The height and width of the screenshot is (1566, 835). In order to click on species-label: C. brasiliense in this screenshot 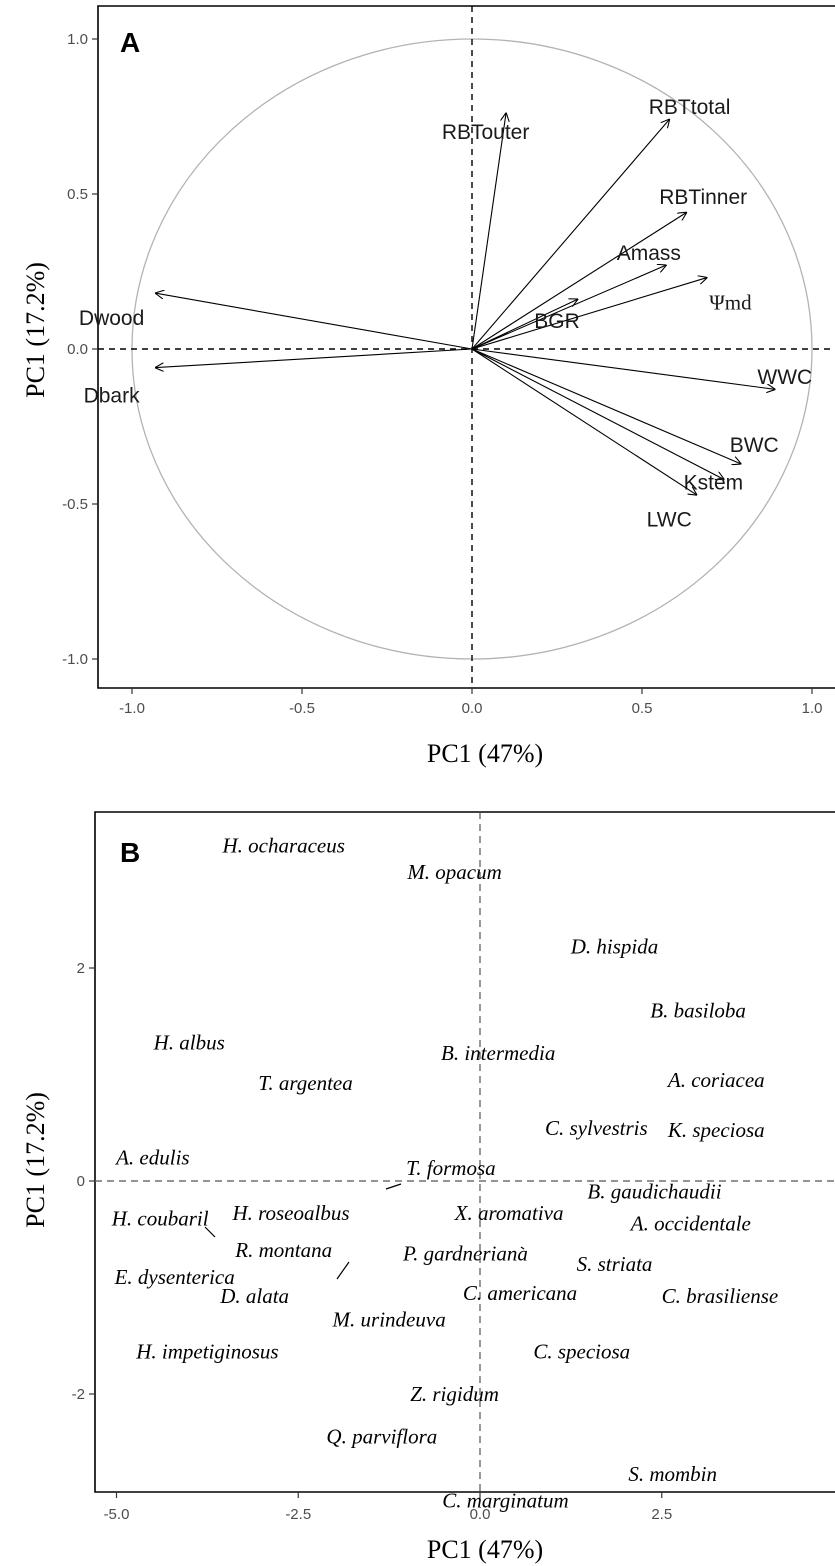, I will do `click(720, 1296)`.